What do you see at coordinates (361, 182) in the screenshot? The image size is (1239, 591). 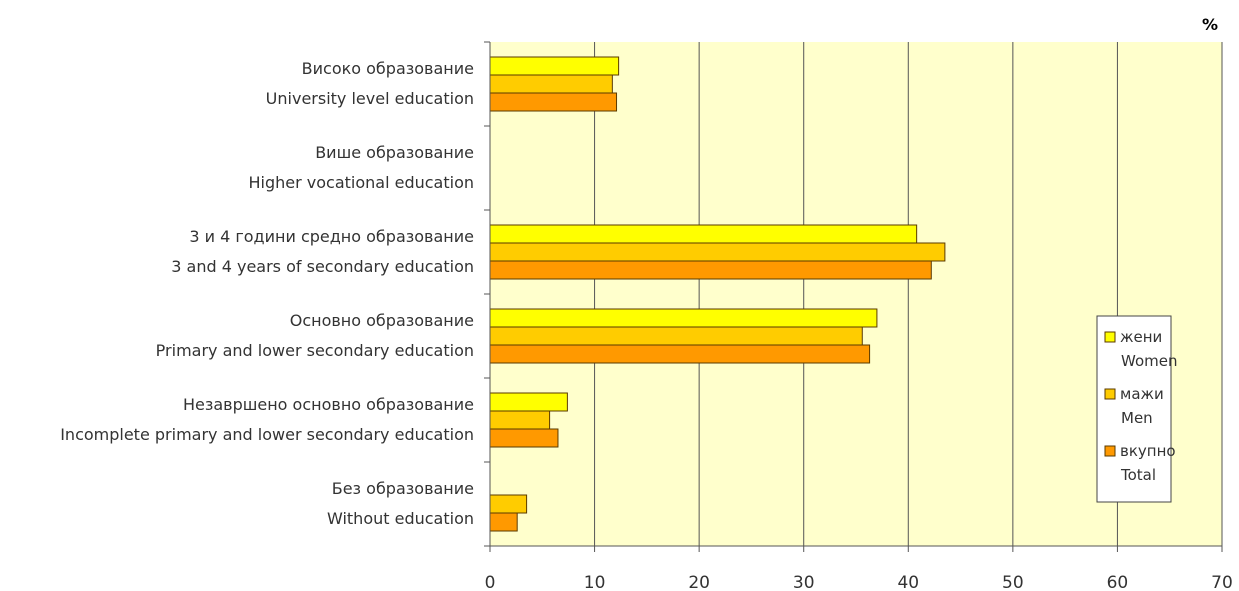 I see `category-label-en: Higher vocational education` at bounding box center [361, 182].